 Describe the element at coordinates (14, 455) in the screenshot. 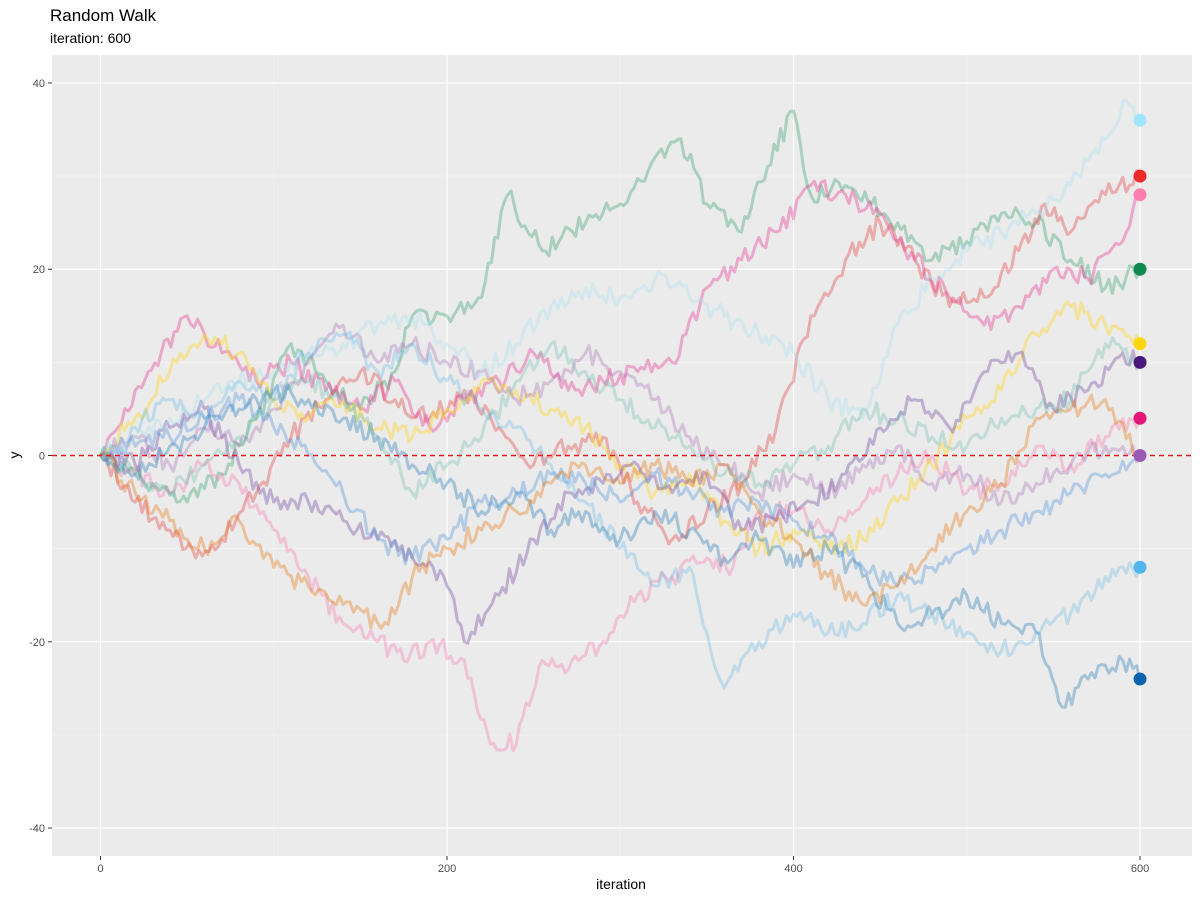

I see `y-axis-title: y` at that location.